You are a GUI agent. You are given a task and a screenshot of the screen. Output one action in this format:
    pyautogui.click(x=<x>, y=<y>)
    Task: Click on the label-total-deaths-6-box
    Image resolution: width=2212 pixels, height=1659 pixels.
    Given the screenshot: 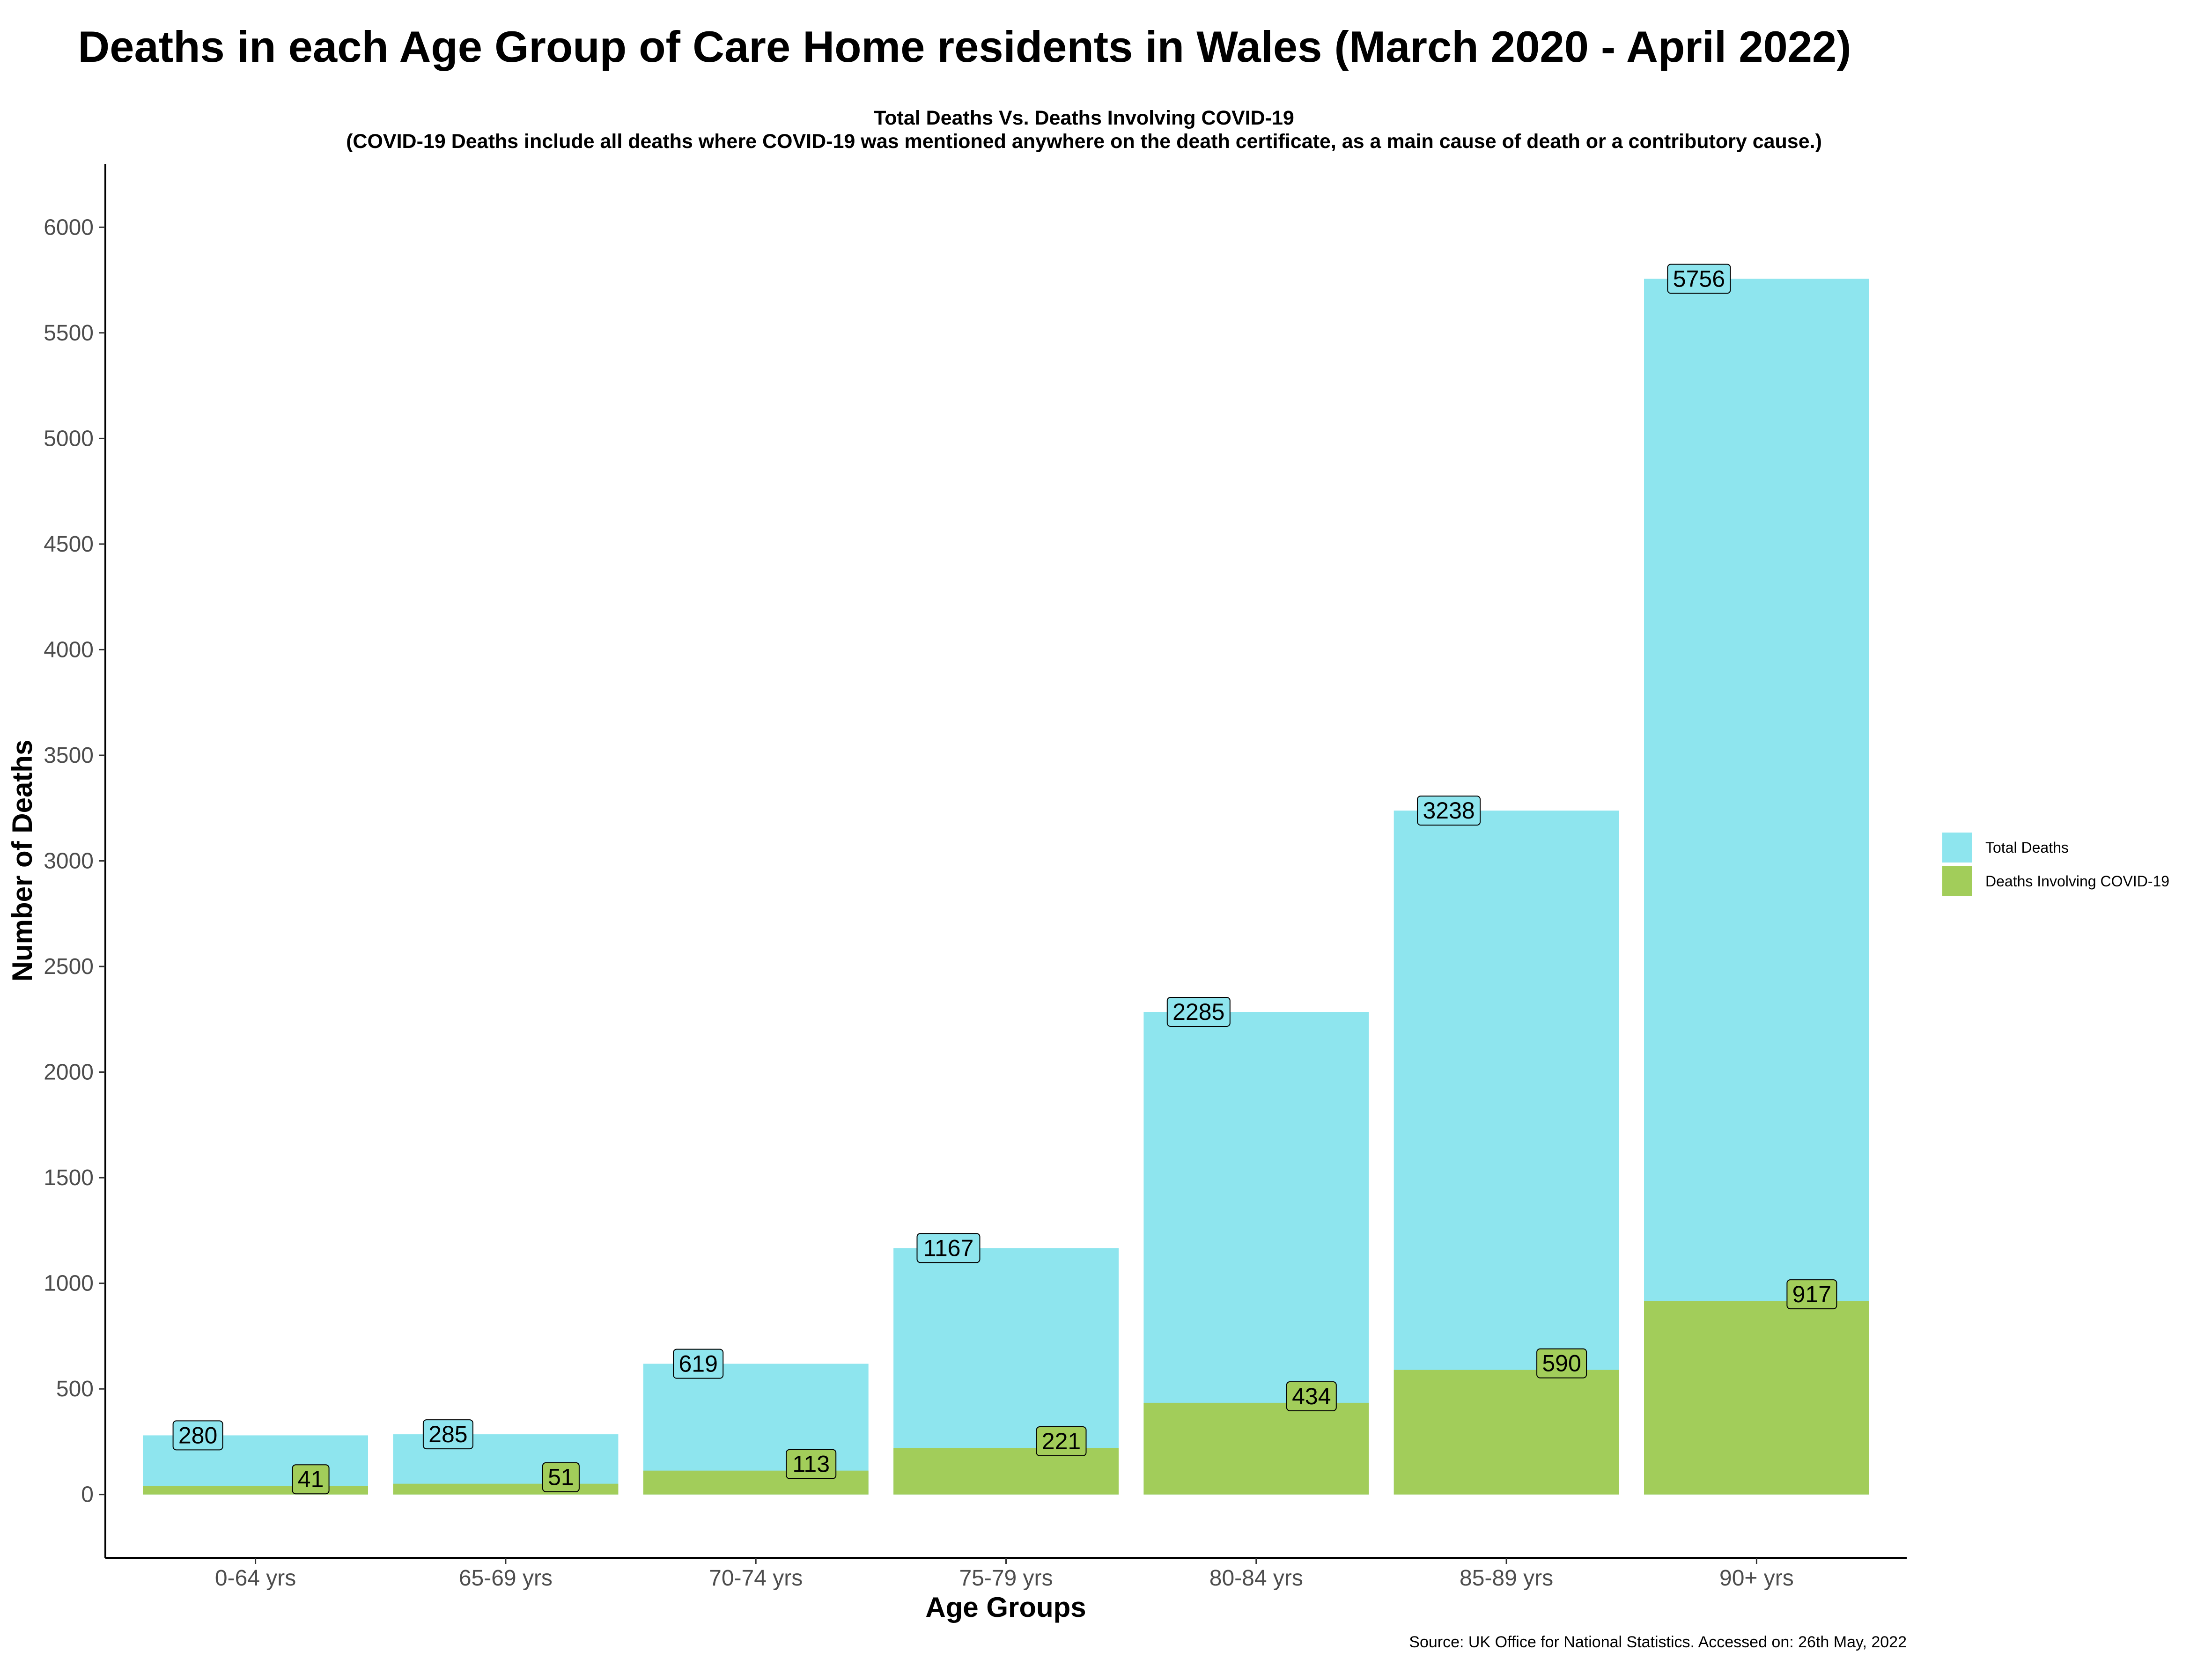 What is the action you would take?
    pyautogui.click(x=1699, y=279)
    